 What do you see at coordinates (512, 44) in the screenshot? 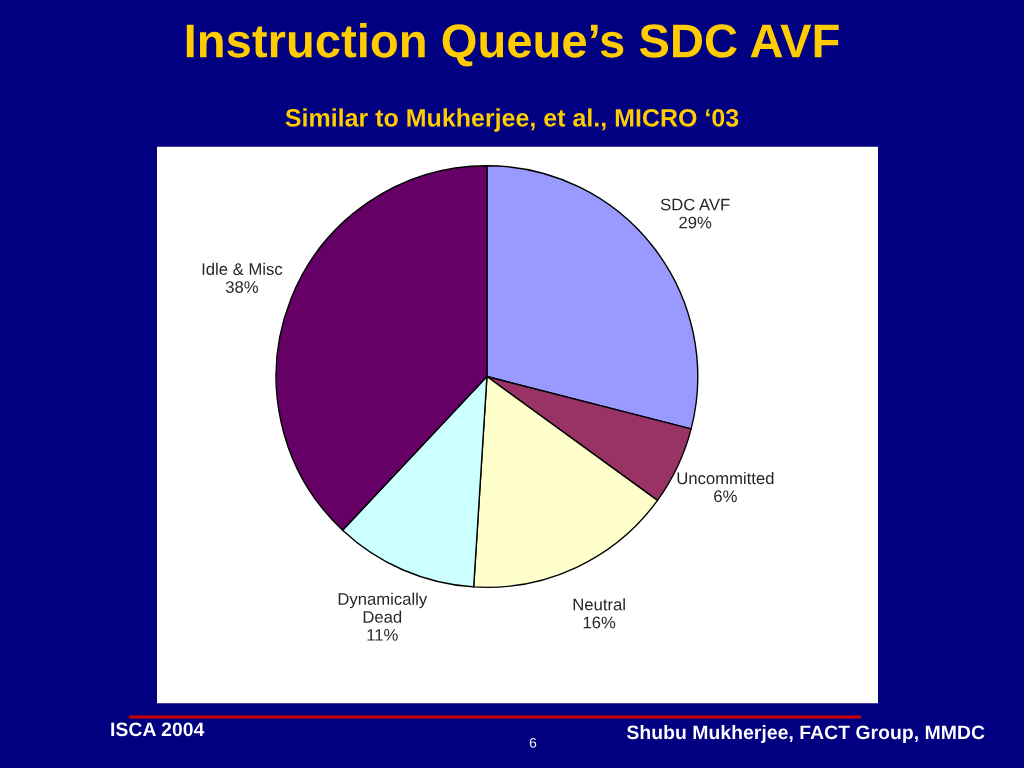
I see `chart-title: Instruction Queue’s SDC AVF` at bounding box center [512, 44].